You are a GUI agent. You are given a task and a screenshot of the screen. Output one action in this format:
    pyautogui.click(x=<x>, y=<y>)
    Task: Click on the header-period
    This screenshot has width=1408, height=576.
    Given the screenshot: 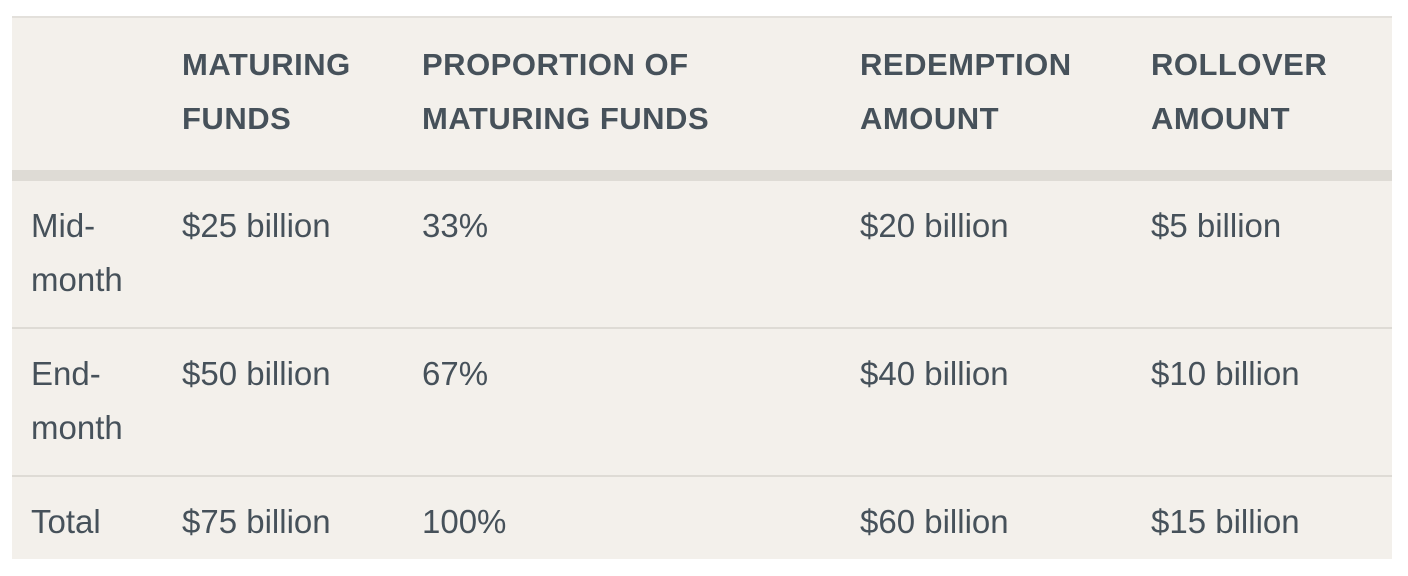 What is the action you would take?
    pyautogui.click(x=87, y=97)
    